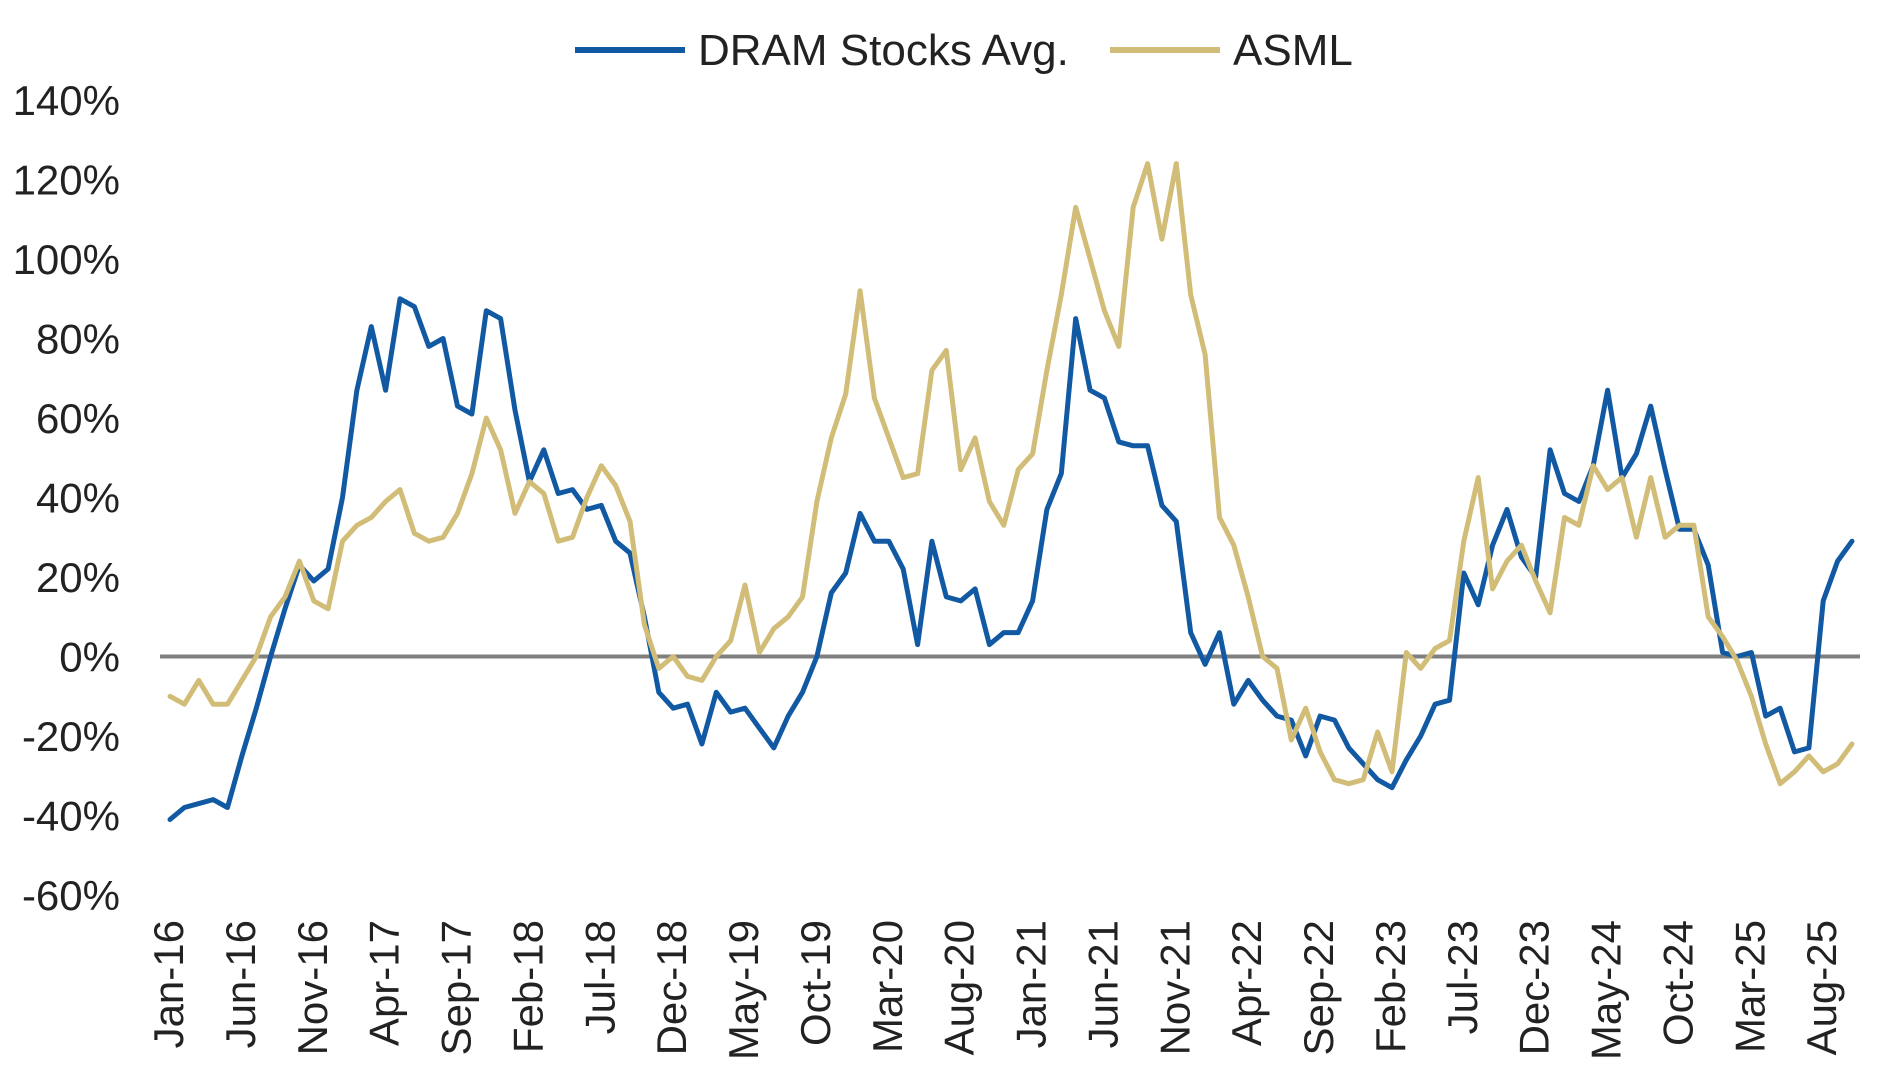 This screenshot has width=1893, height=1090. I want to click on y-tick-label: -40%, so click(71, 816).